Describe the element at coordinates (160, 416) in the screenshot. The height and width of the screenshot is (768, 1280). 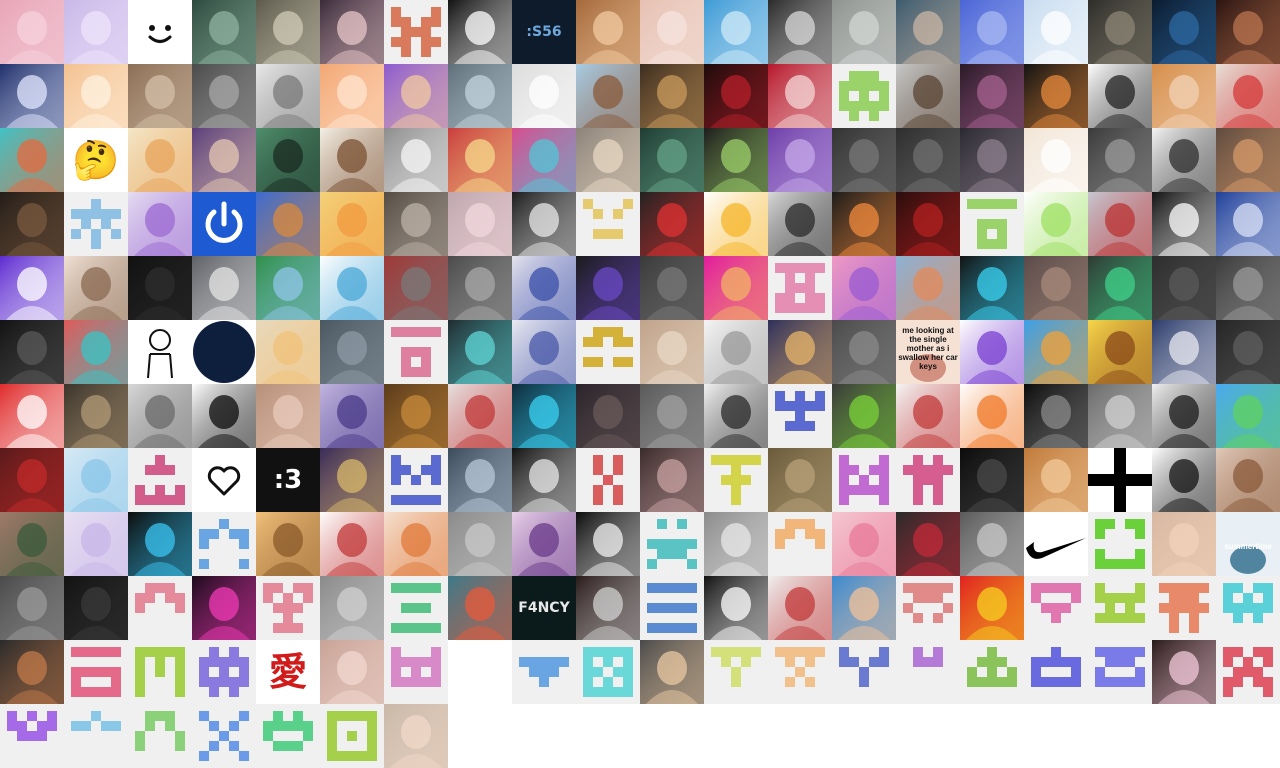
I see `avatar-anime-sketch-bw` at that location.